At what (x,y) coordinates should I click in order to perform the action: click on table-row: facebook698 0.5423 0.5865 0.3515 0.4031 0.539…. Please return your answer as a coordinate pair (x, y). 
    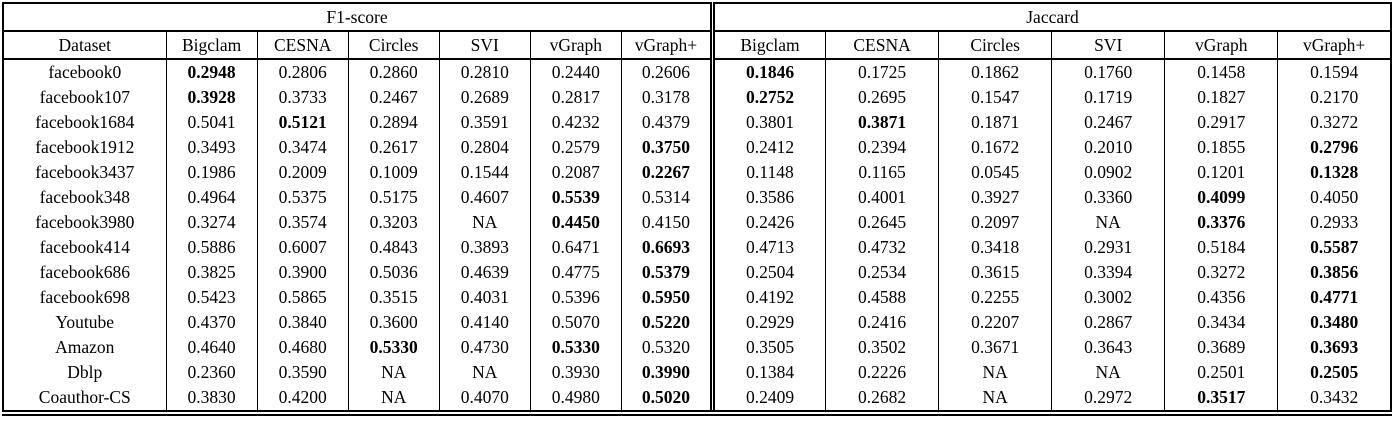
    Looking at the image, I should click on (697, 297).